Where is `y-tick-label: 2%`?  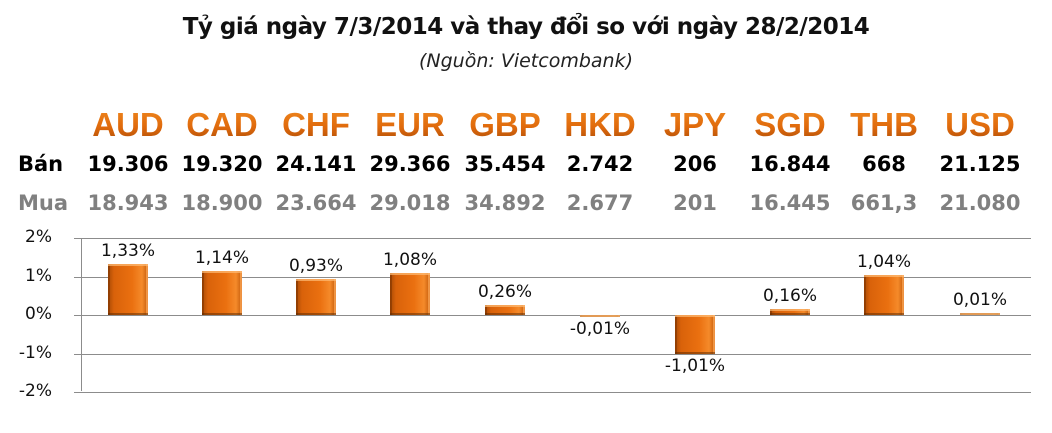
y-tick-label: 2% is located at coordinates (38, 237).